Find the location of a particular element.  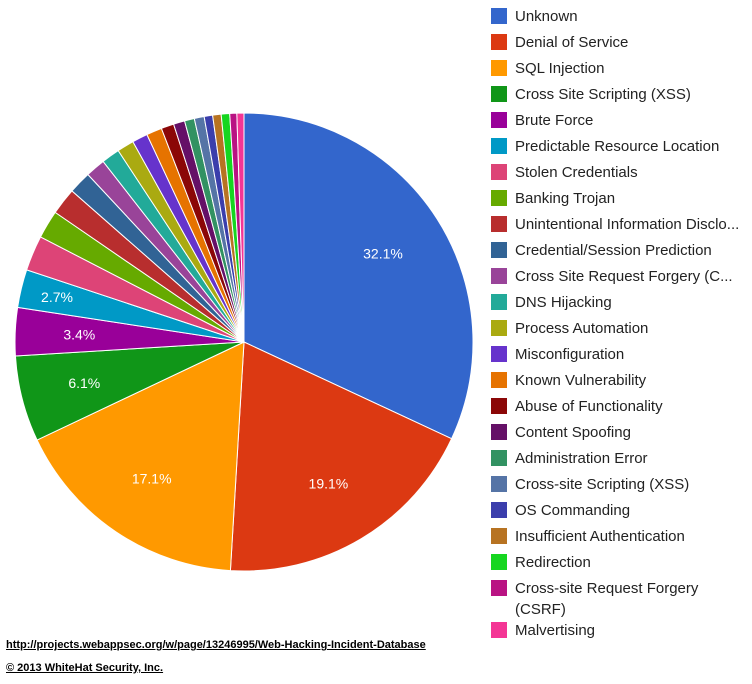

legend-item: DNS Hijacking is located at coordinates (621, 305).